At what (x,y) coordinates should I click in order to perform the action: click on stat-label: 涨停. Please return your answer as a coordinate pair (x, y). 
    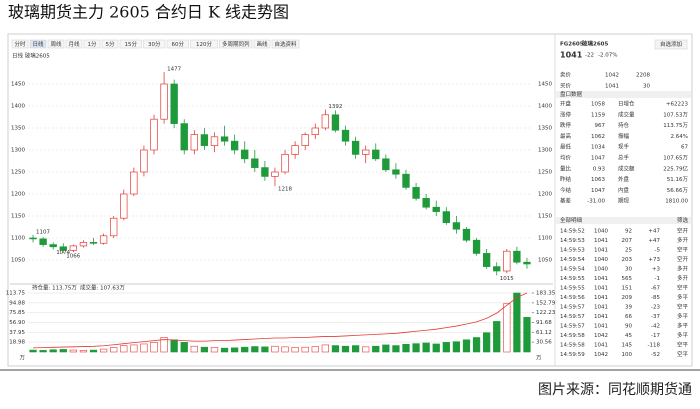
    Looking at the image, I should click on (566, 114).